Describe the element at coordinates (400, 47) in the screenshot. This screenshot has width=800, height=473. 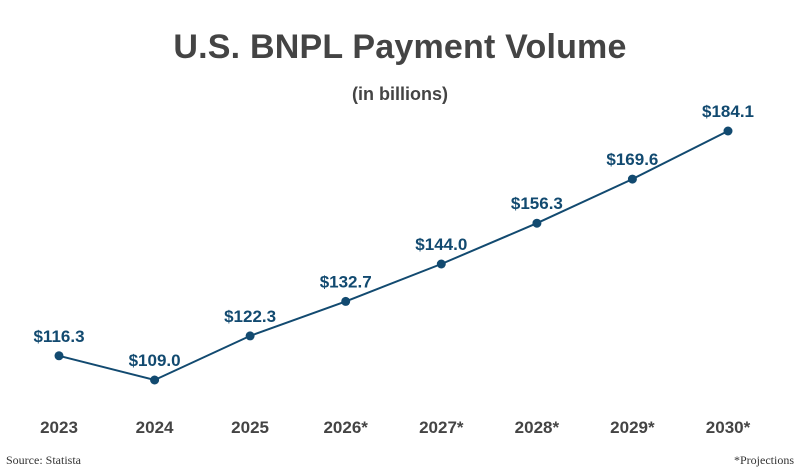
I see `chart-title: U.S. BNPL Payment Volume` at that location.